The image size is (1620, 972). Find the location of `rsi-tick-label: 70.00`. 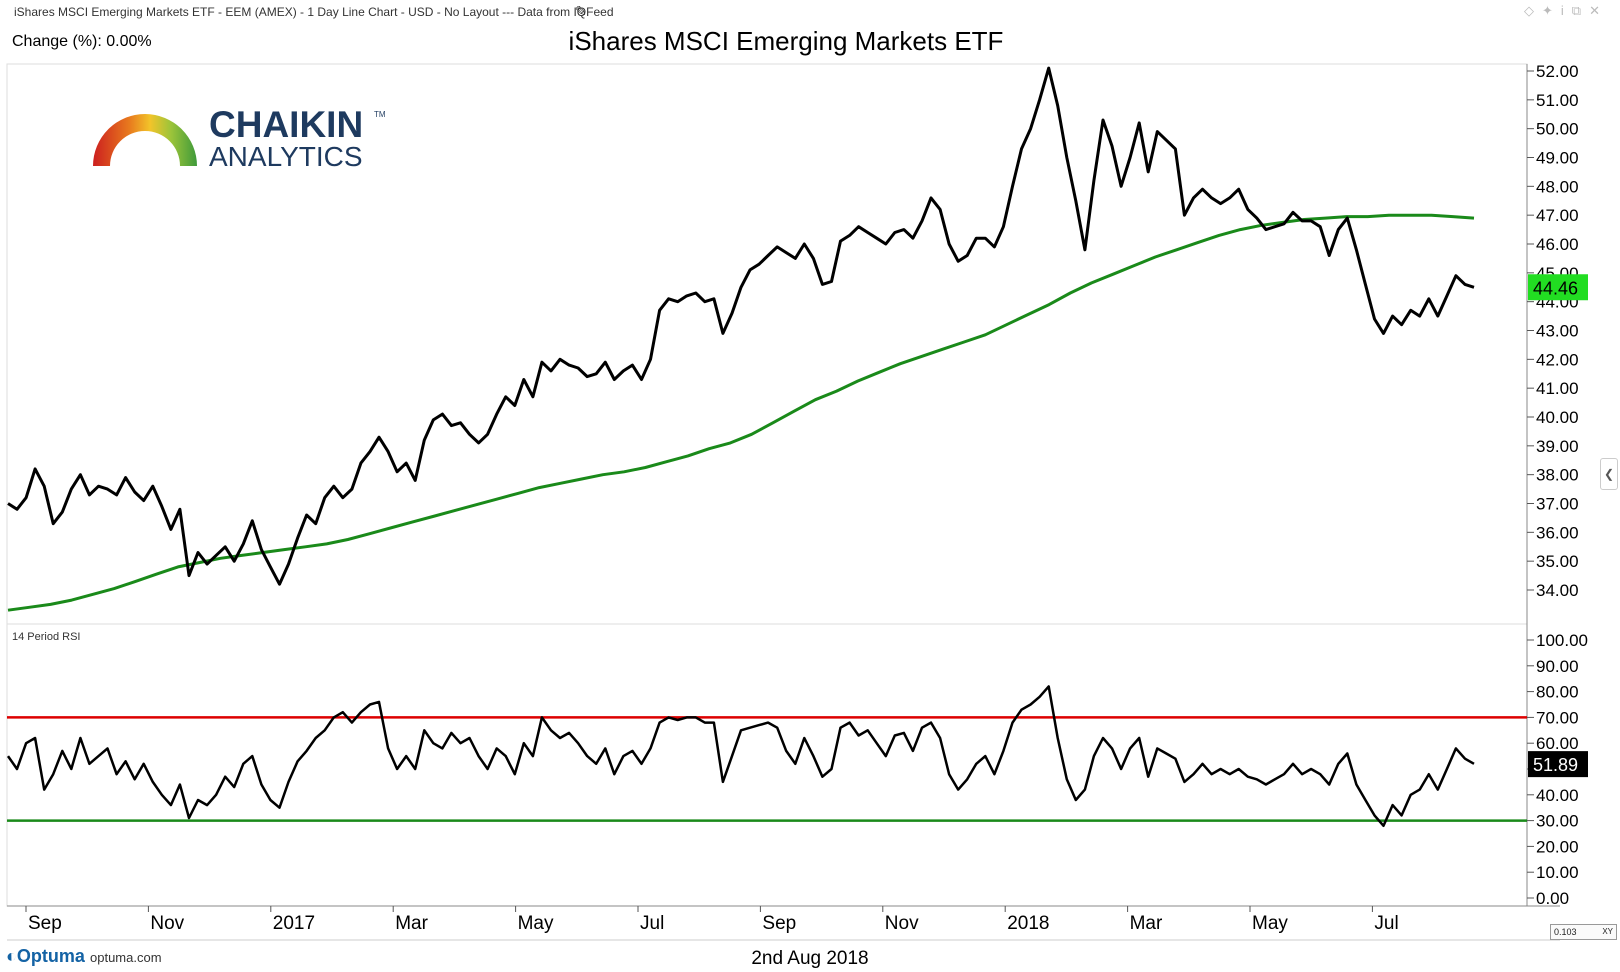

rsi-tick-label: 70.00 is located at coordinates (1557, 717).